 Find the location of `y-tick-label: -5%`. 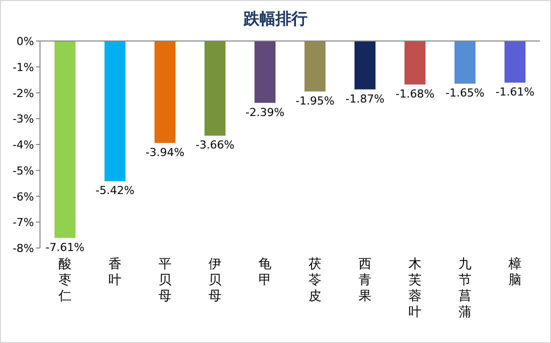

y-tick-label: -5% is located at coordinates (23, 171).